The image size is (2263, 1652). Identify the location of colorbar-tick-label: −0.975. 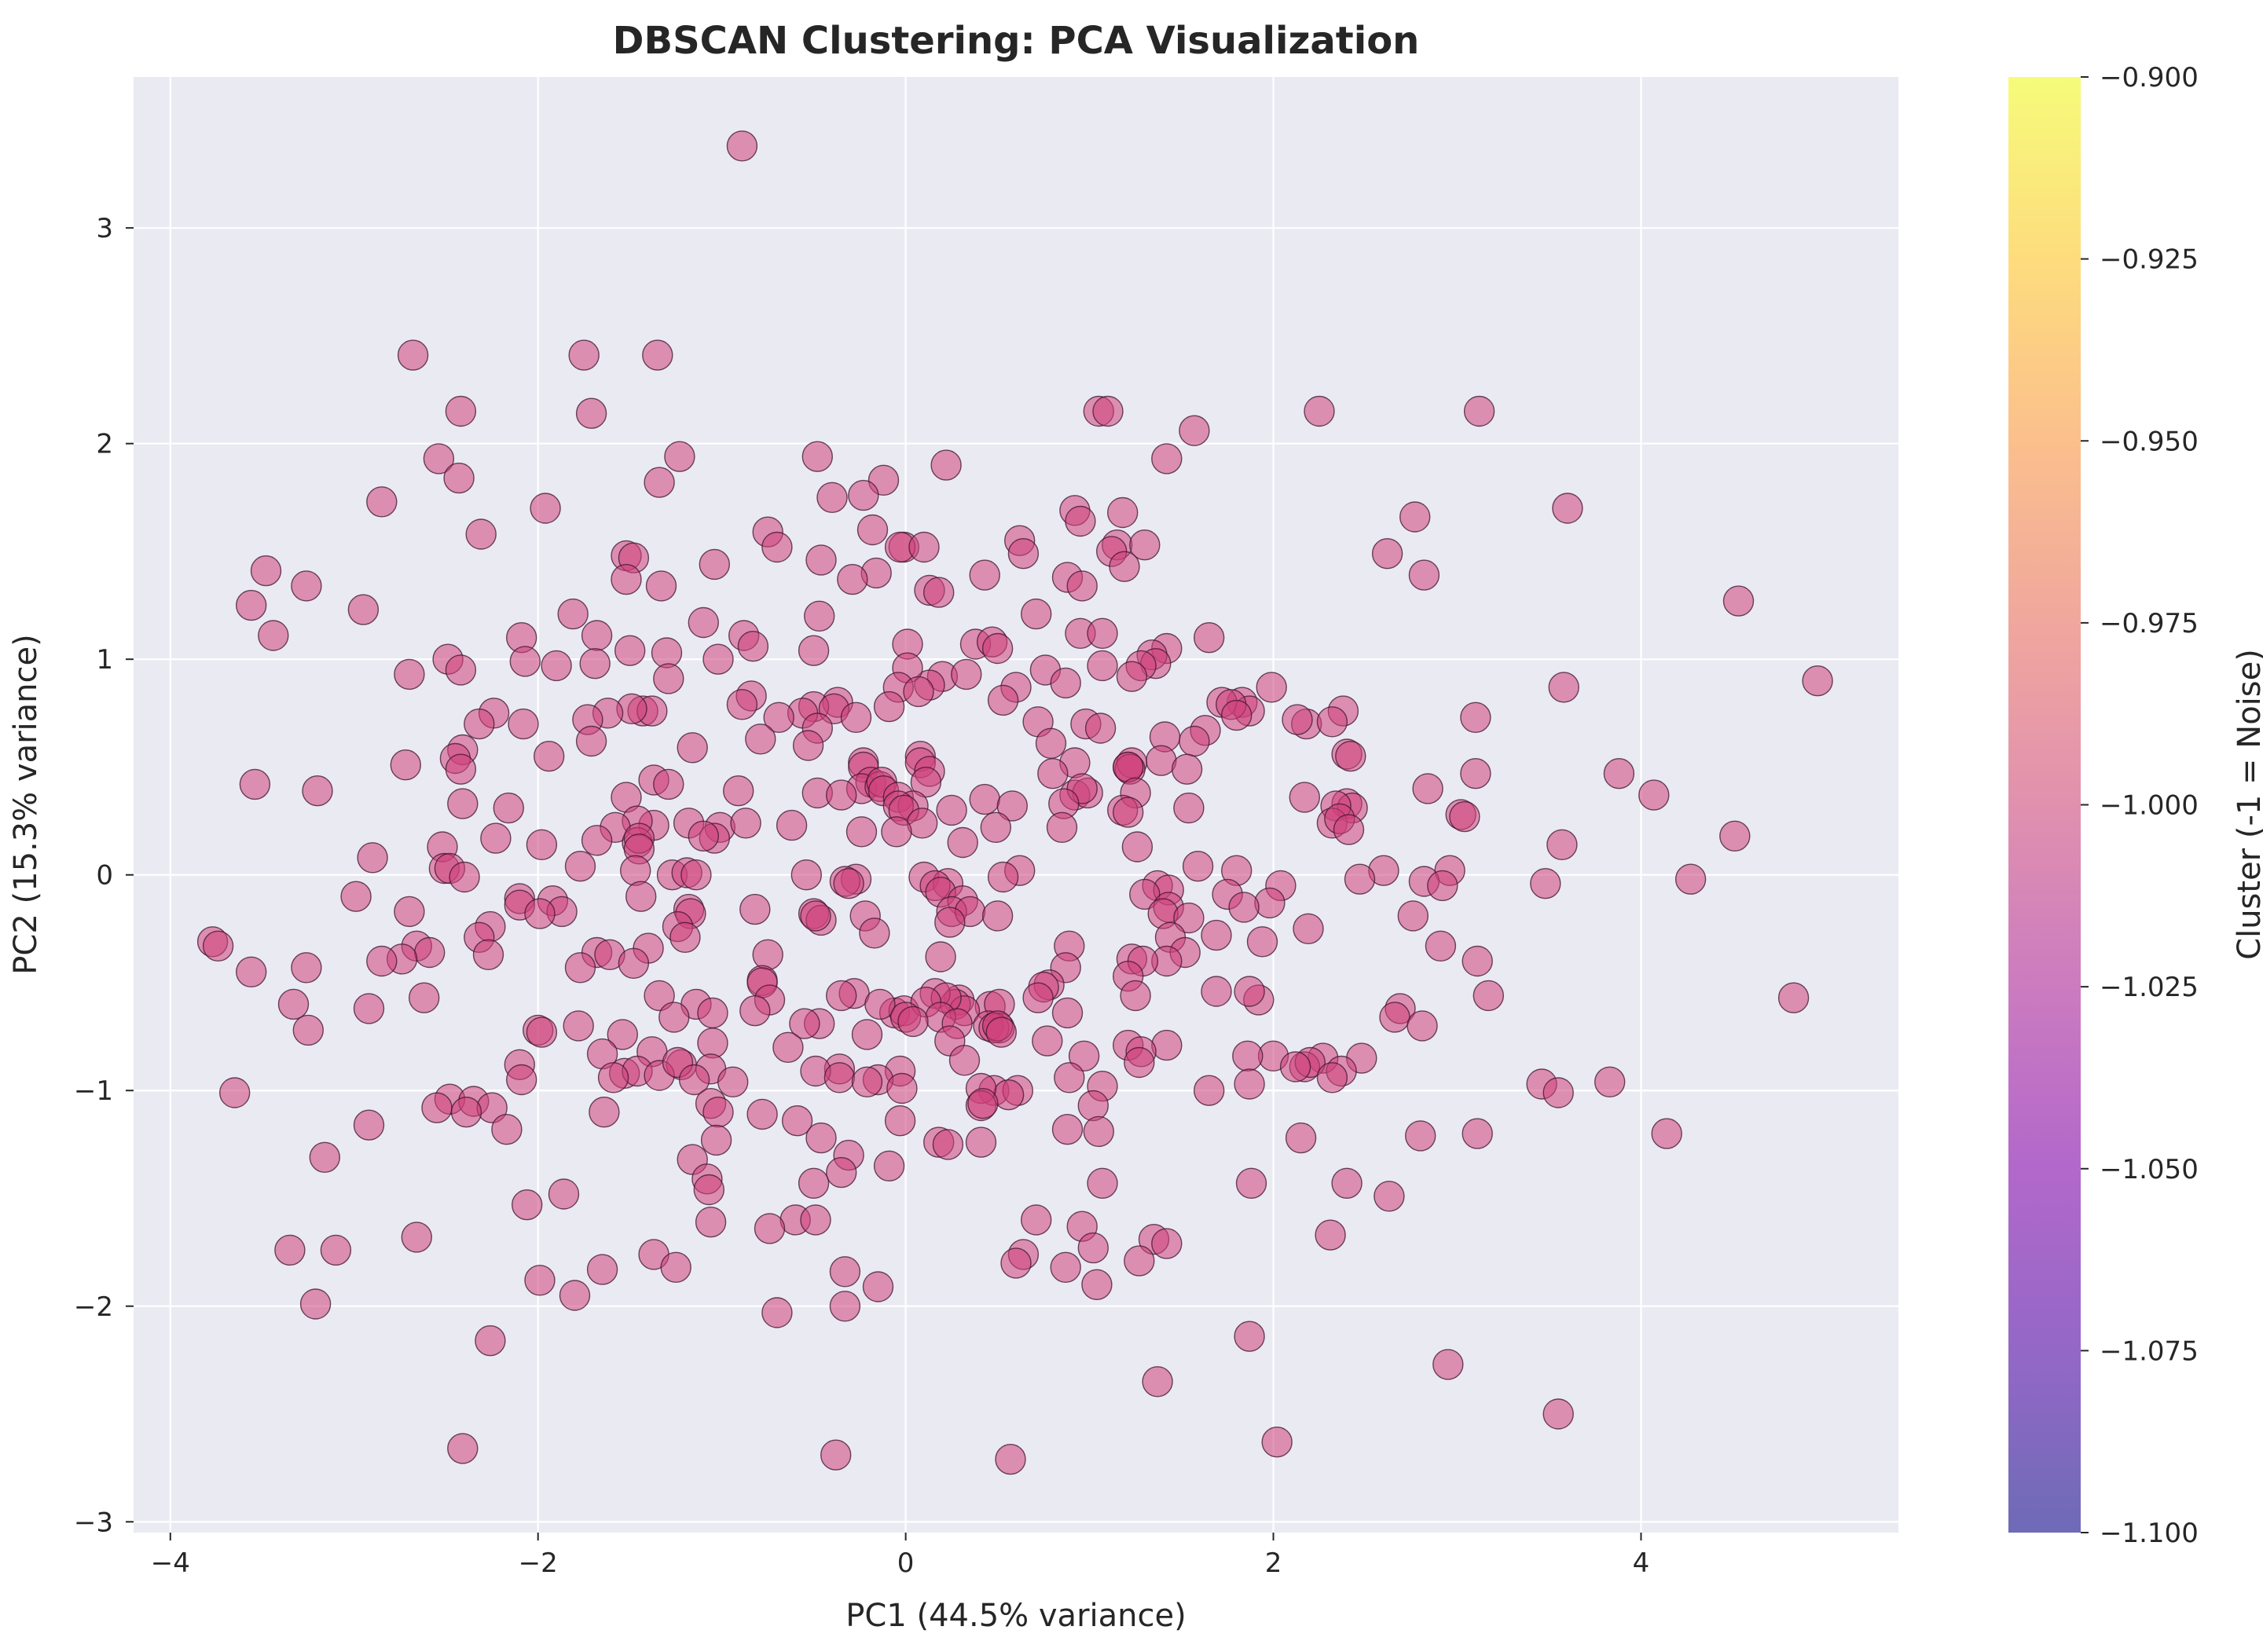
(2149, 623).